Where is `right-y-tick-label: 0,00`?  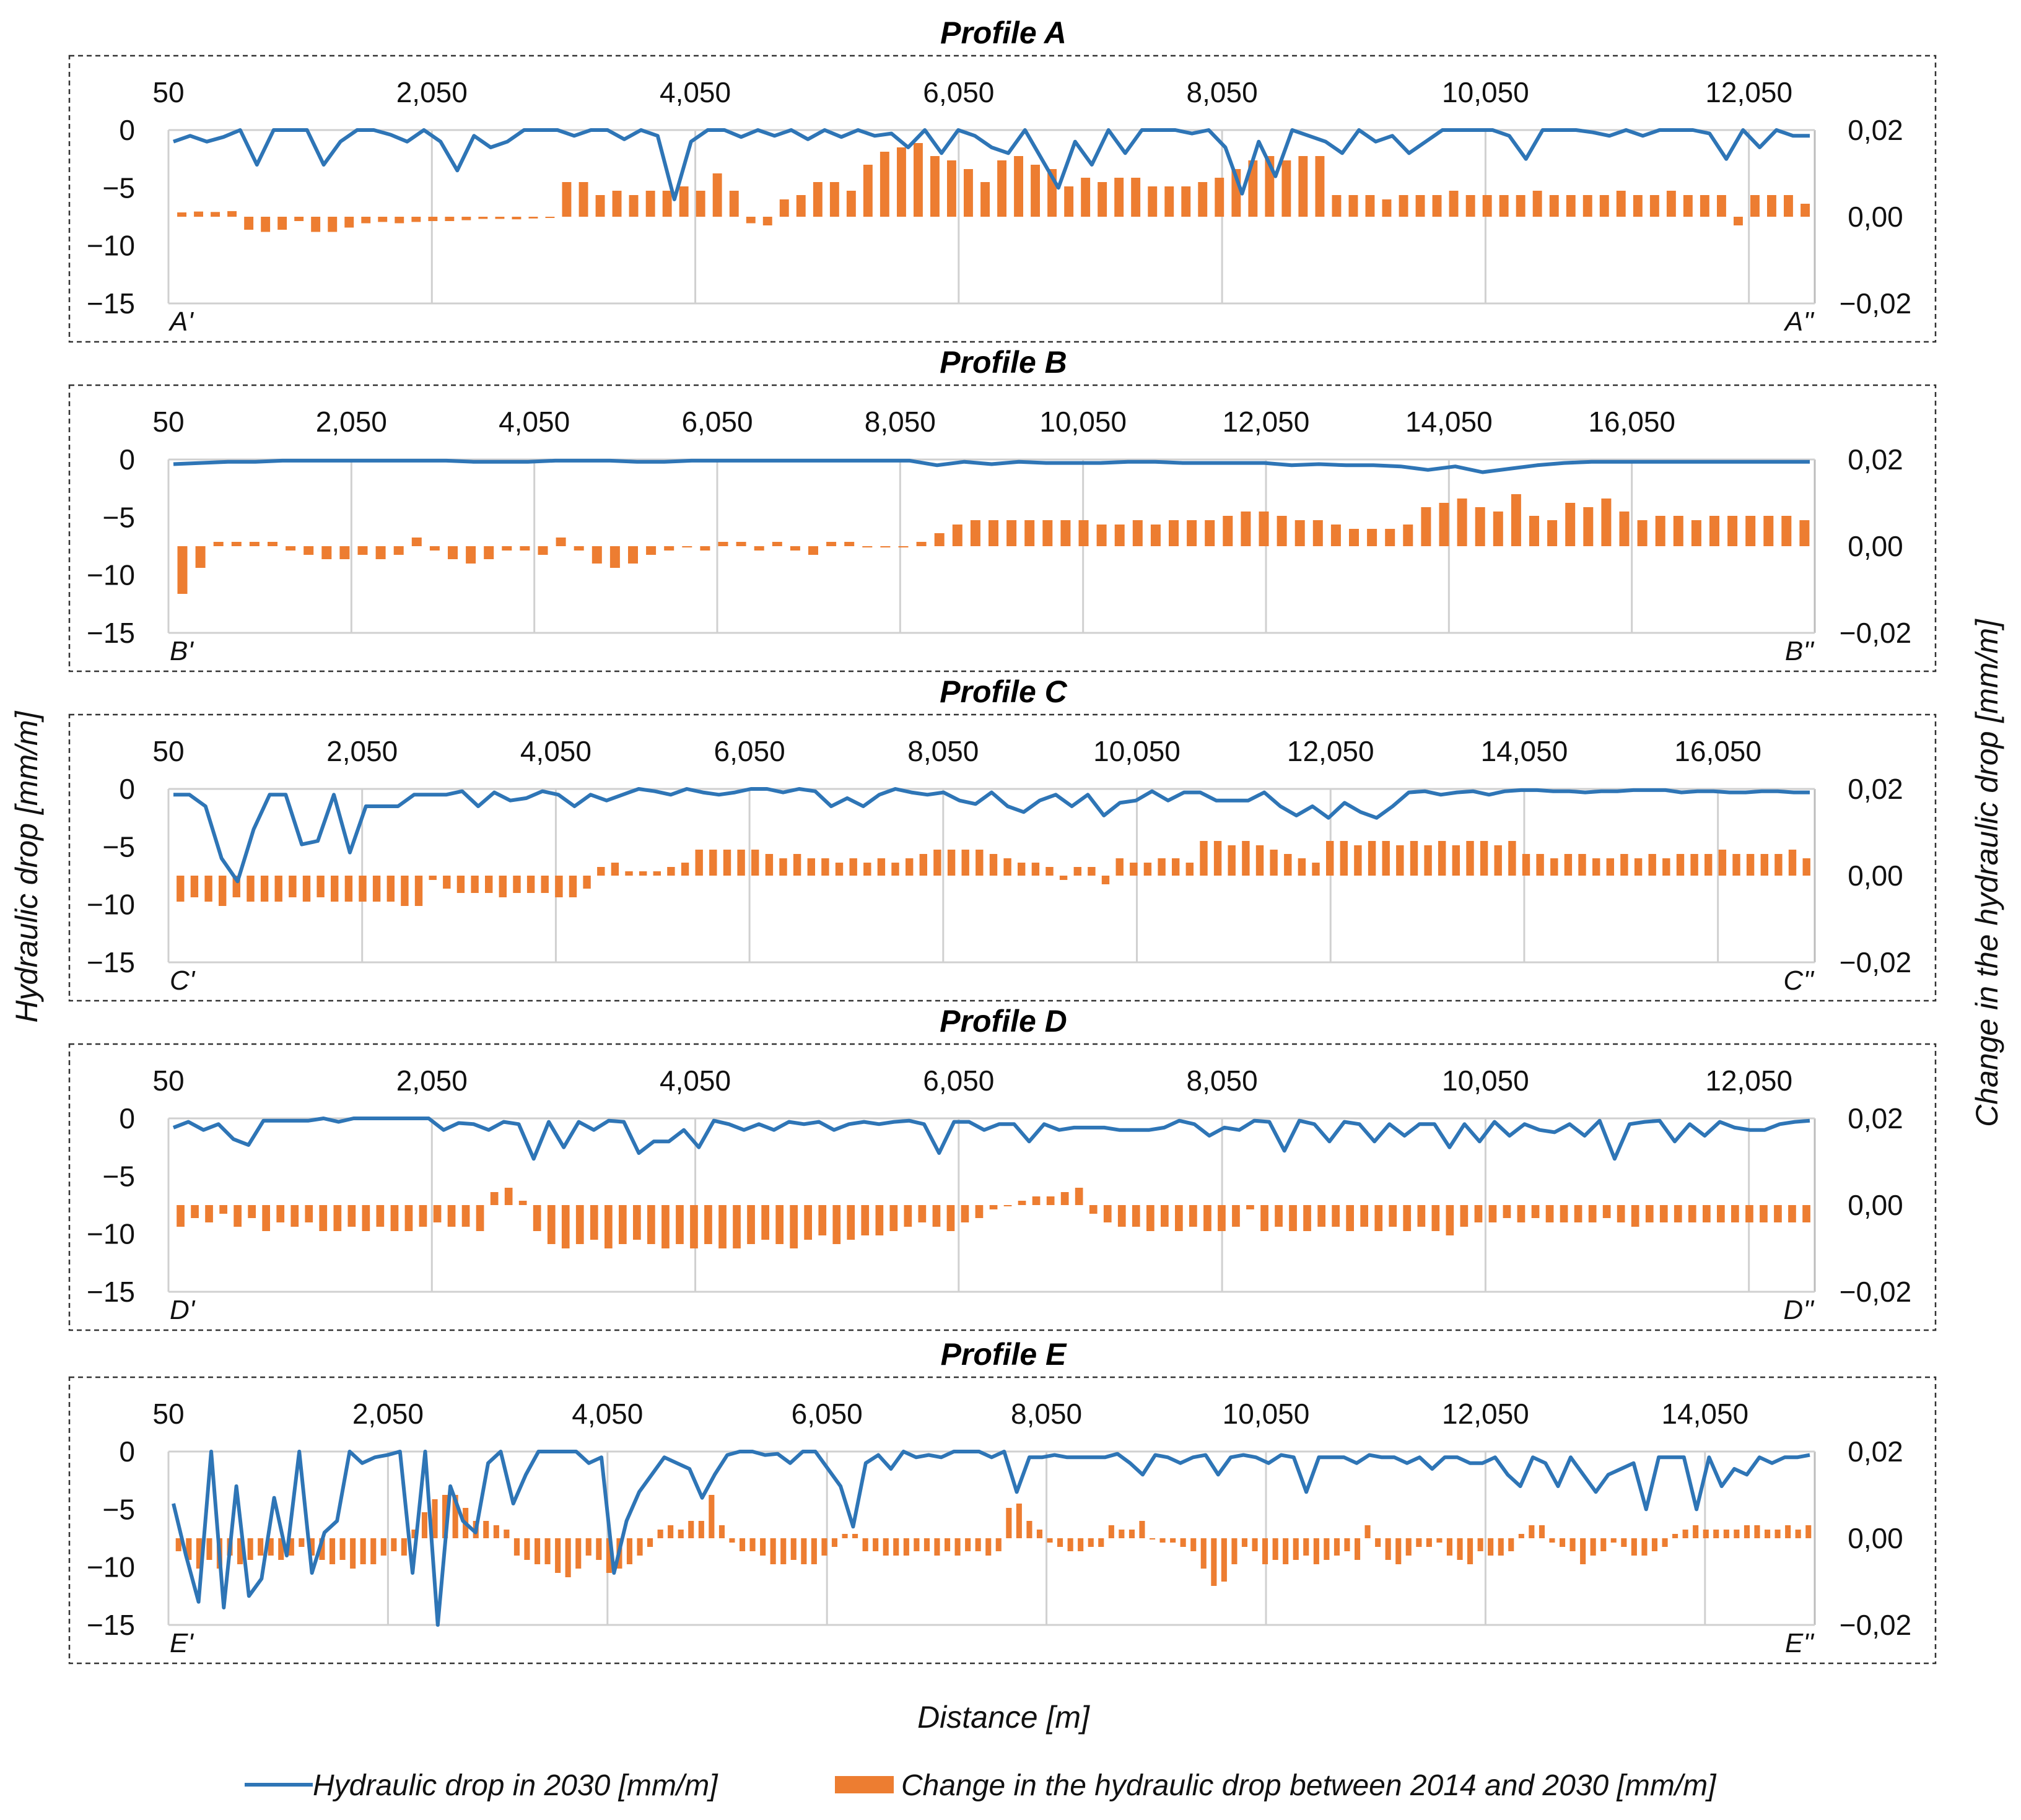
right-y-tick-label: 0,00 is located at coordinates (1875, 876).